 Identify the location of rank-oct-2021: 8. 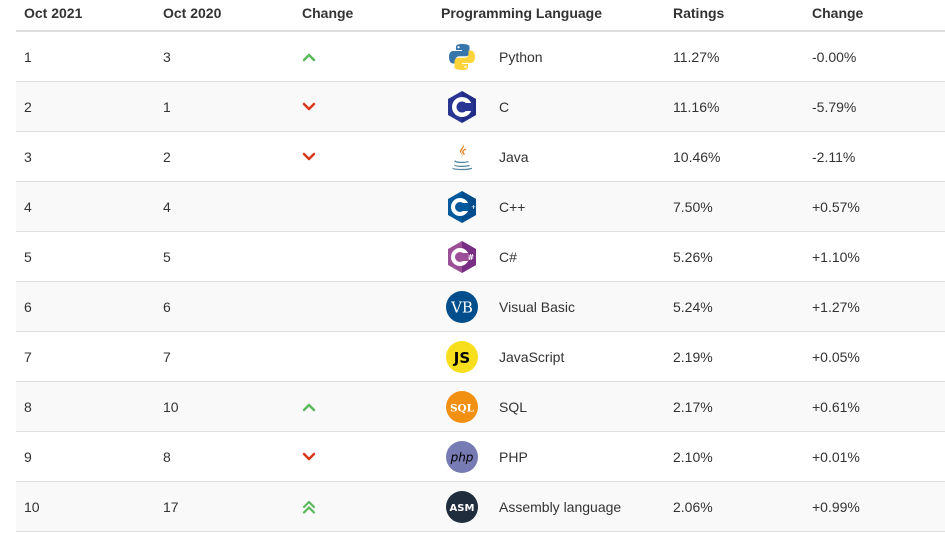
(28, 406).